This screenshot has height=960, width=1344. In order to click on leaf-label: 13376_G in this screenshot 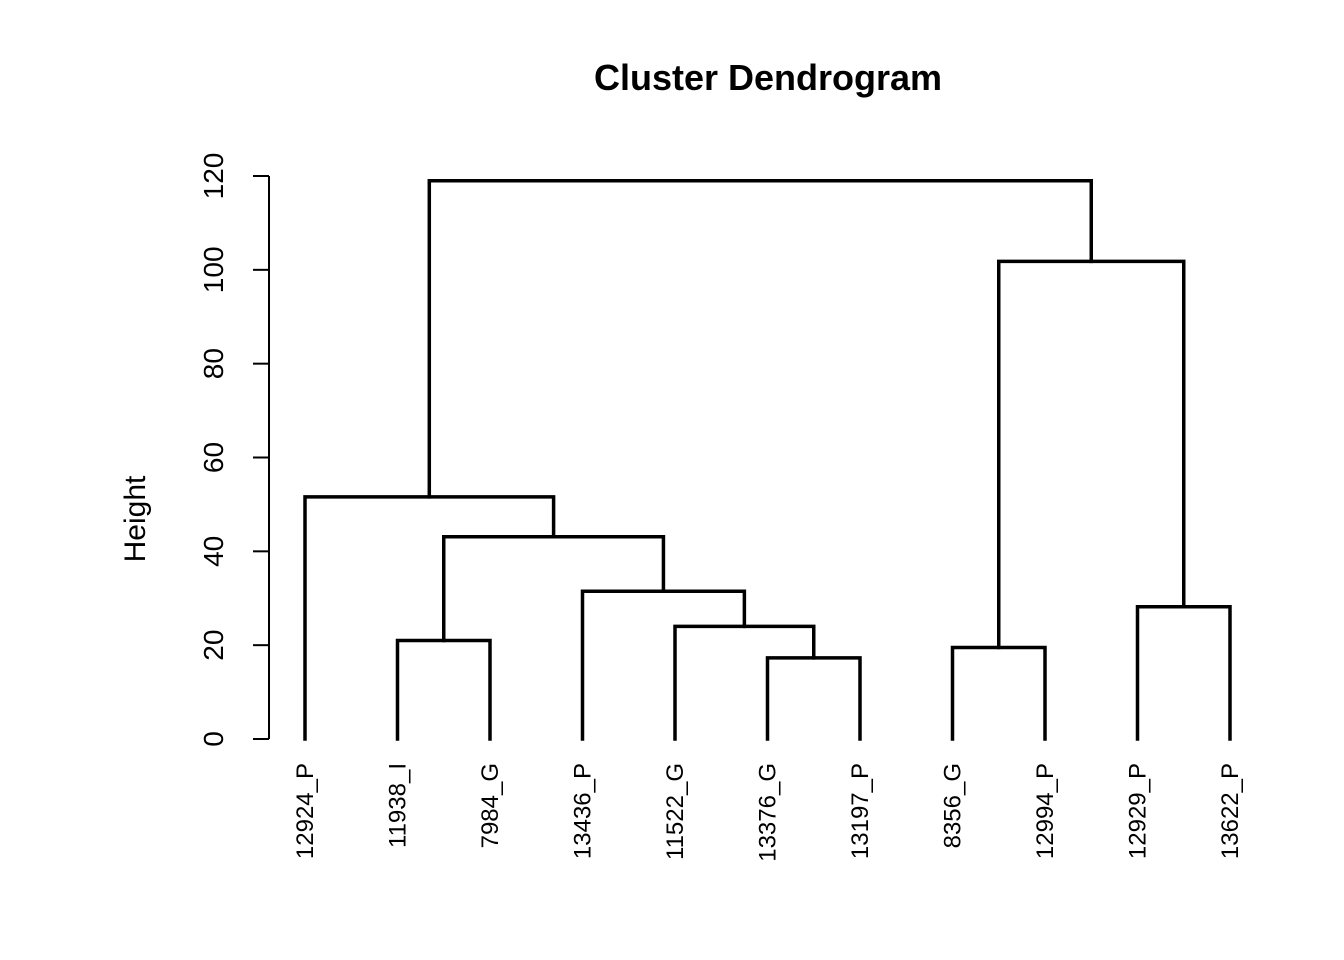, I will do `click(768, 812)`.